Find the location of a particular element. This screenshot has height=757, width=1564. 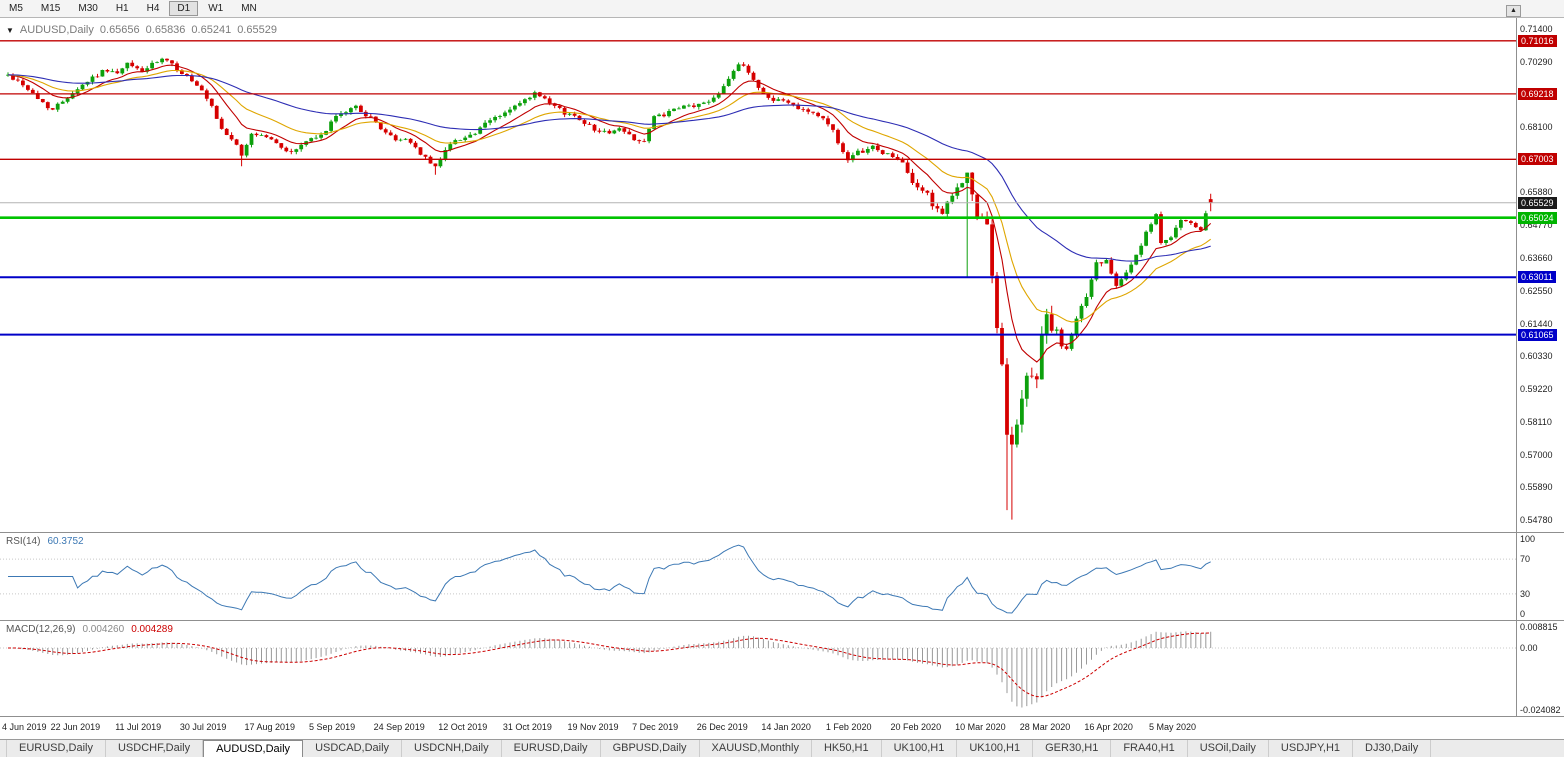

triangle-up-icon: ▲ is located at coordinates (1513, 10).